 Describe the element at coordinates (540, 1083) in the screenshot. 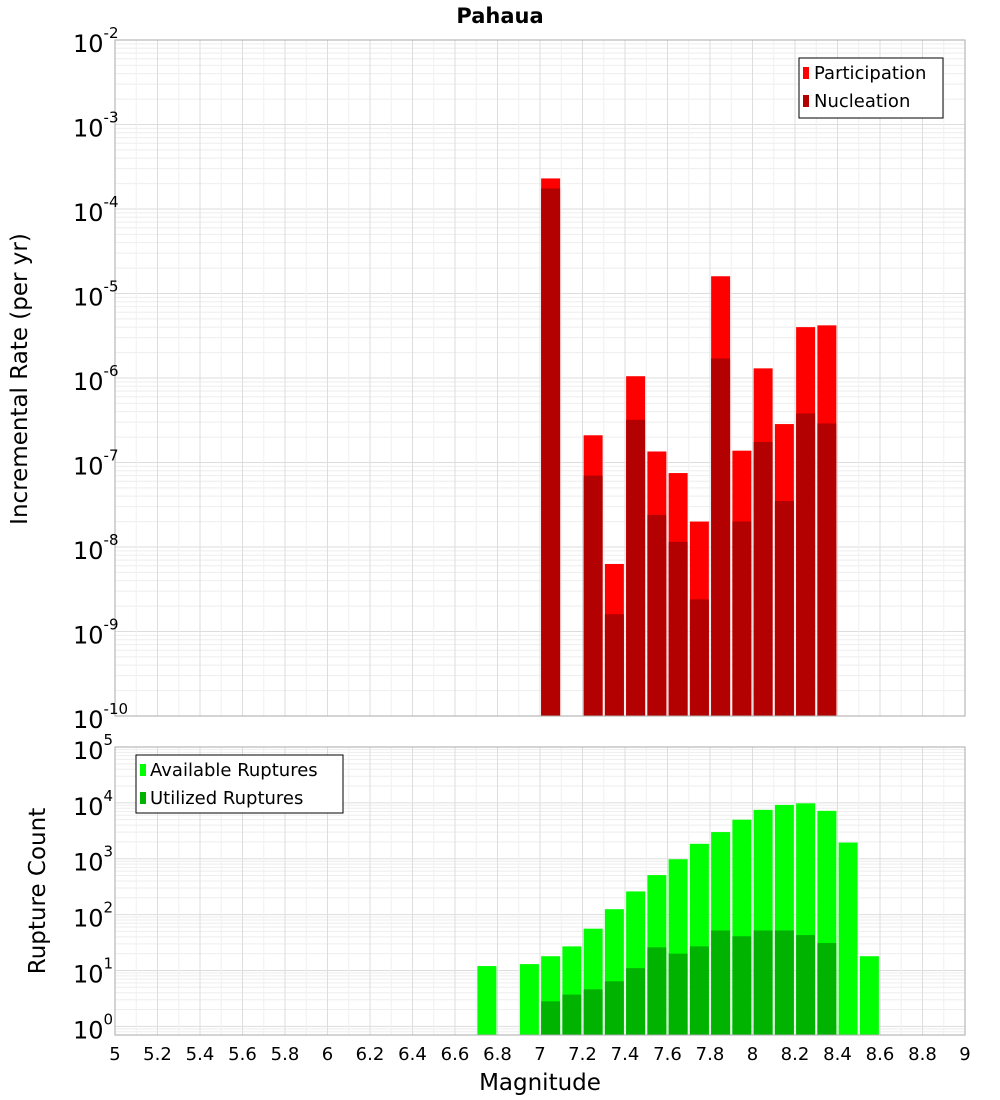

I see `x-axis-label: Magnitude` at that location.